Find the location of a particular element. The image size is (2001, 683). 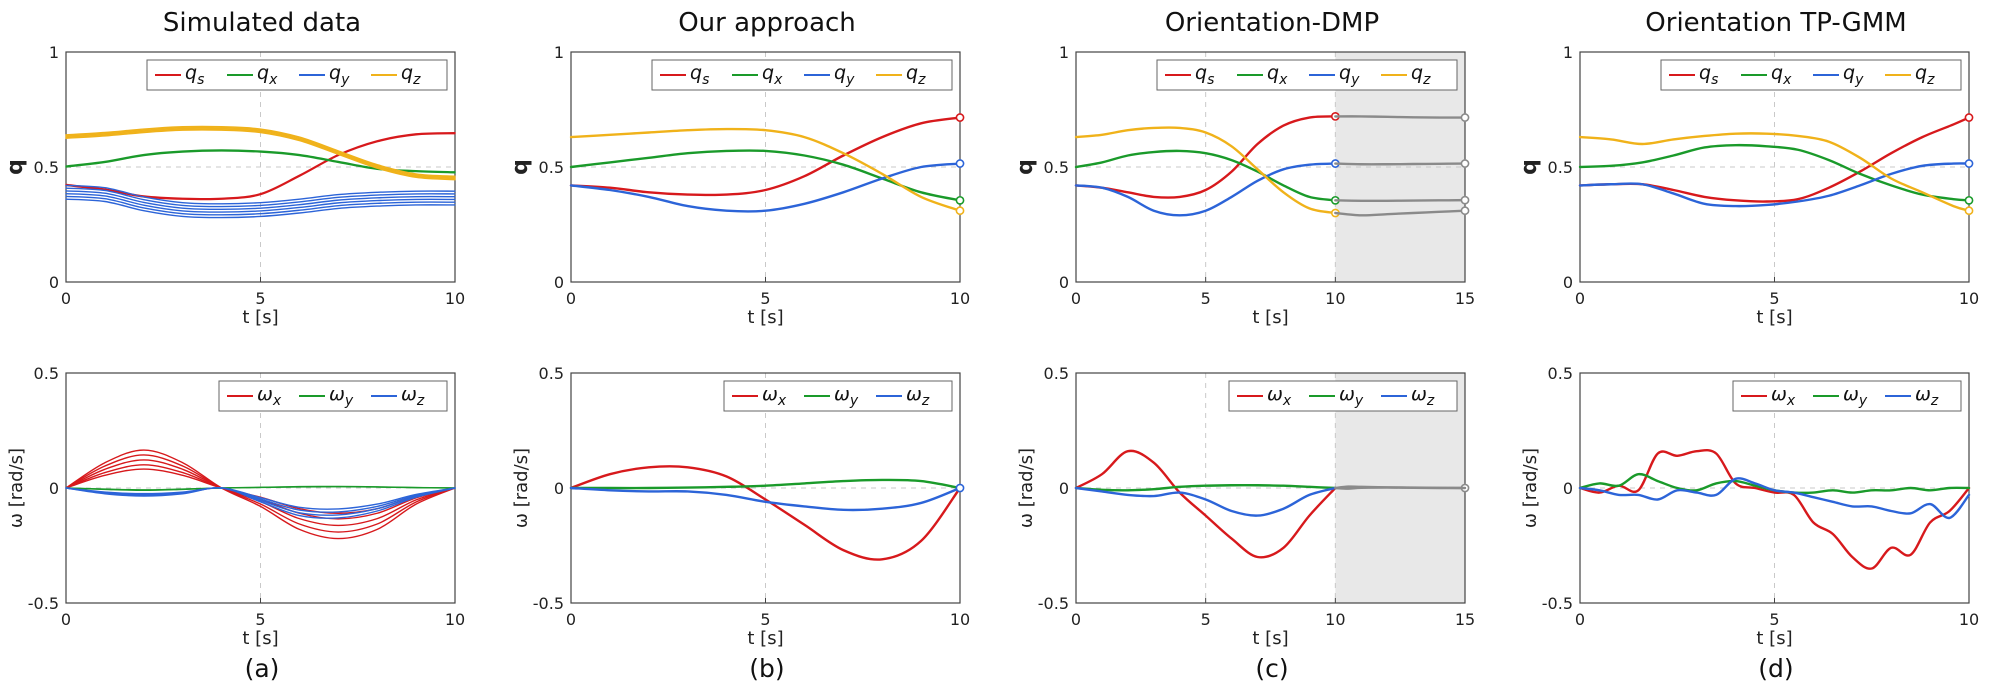

subfigure-label-b: (b) is located at coordinates (767, 668).